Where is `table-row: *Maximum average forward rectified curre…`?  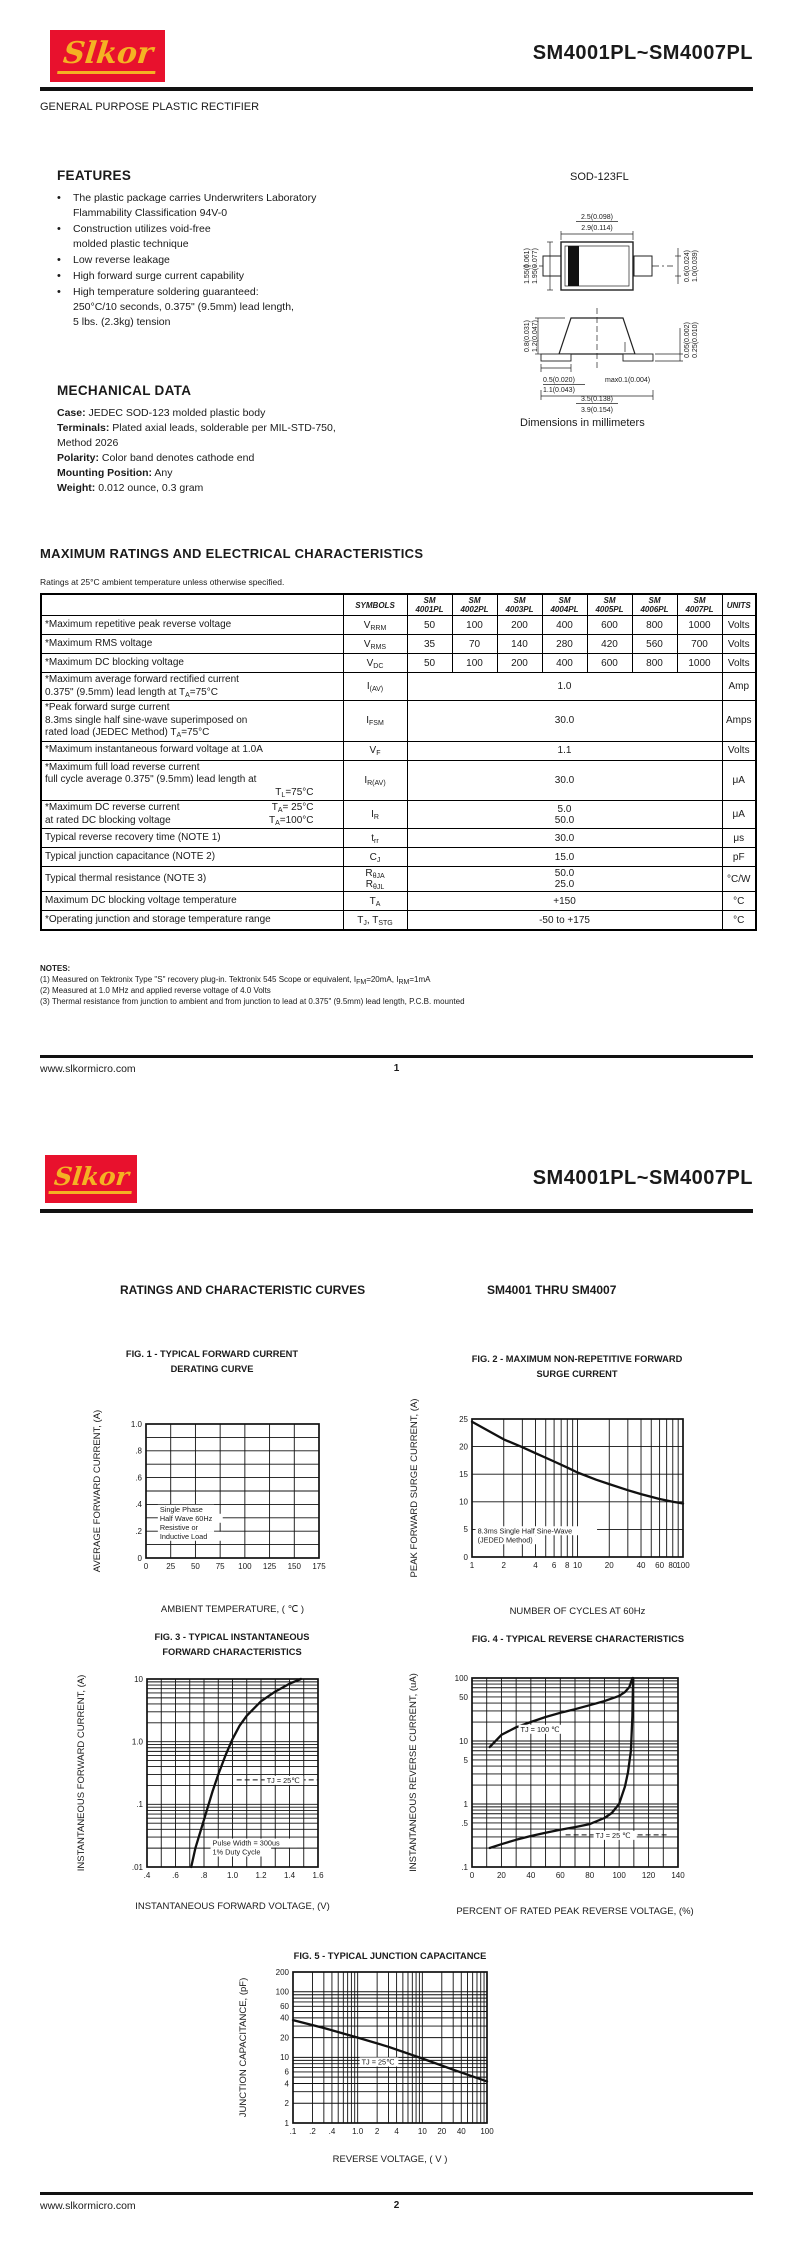 table-row: *Maximum average forward rectified curre… is located at coordinates (398, 686).